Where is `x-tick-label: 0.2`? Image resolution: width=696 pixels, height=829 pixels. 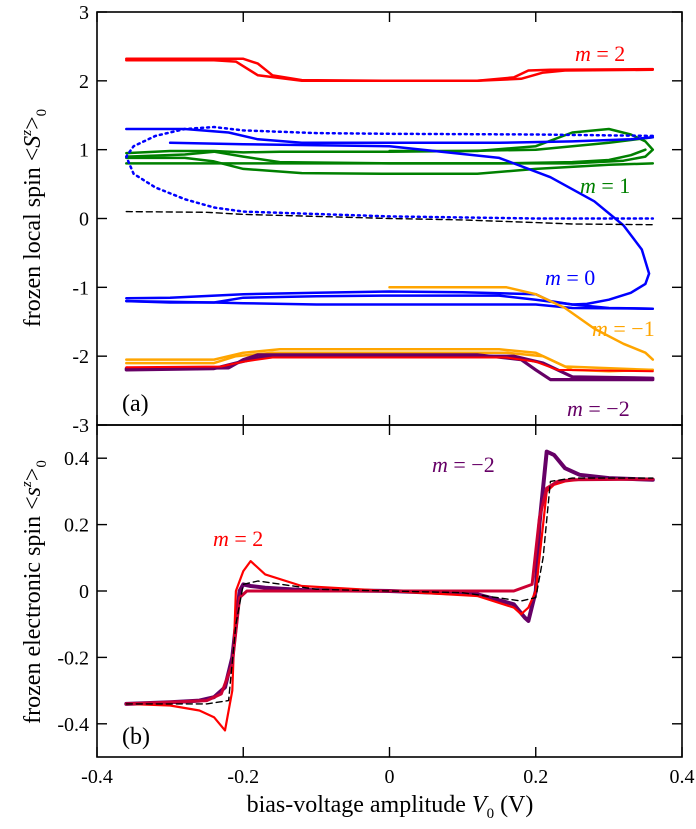
x-tick-label: 0.2 is located at coordinates (535, 777).